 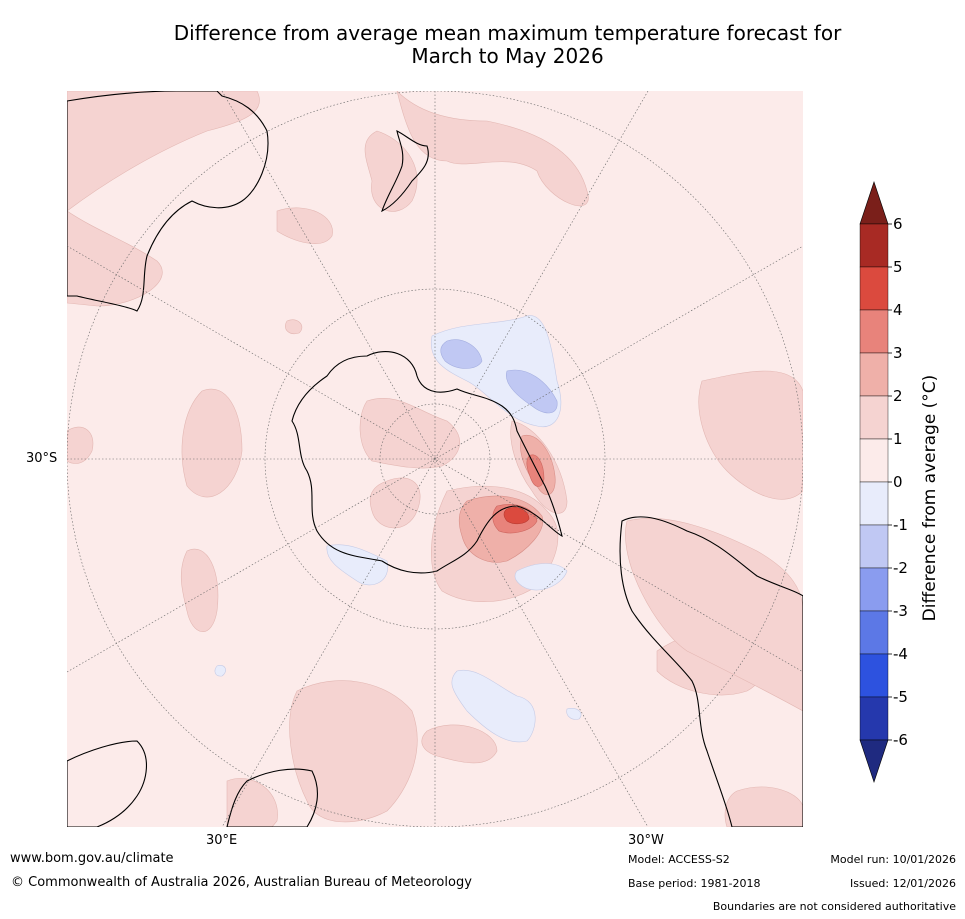 What do you see at coordinates (898, 439) in the screenshot?
I see `colorbar-tick-label: 1` at bounding box center [898, 439].